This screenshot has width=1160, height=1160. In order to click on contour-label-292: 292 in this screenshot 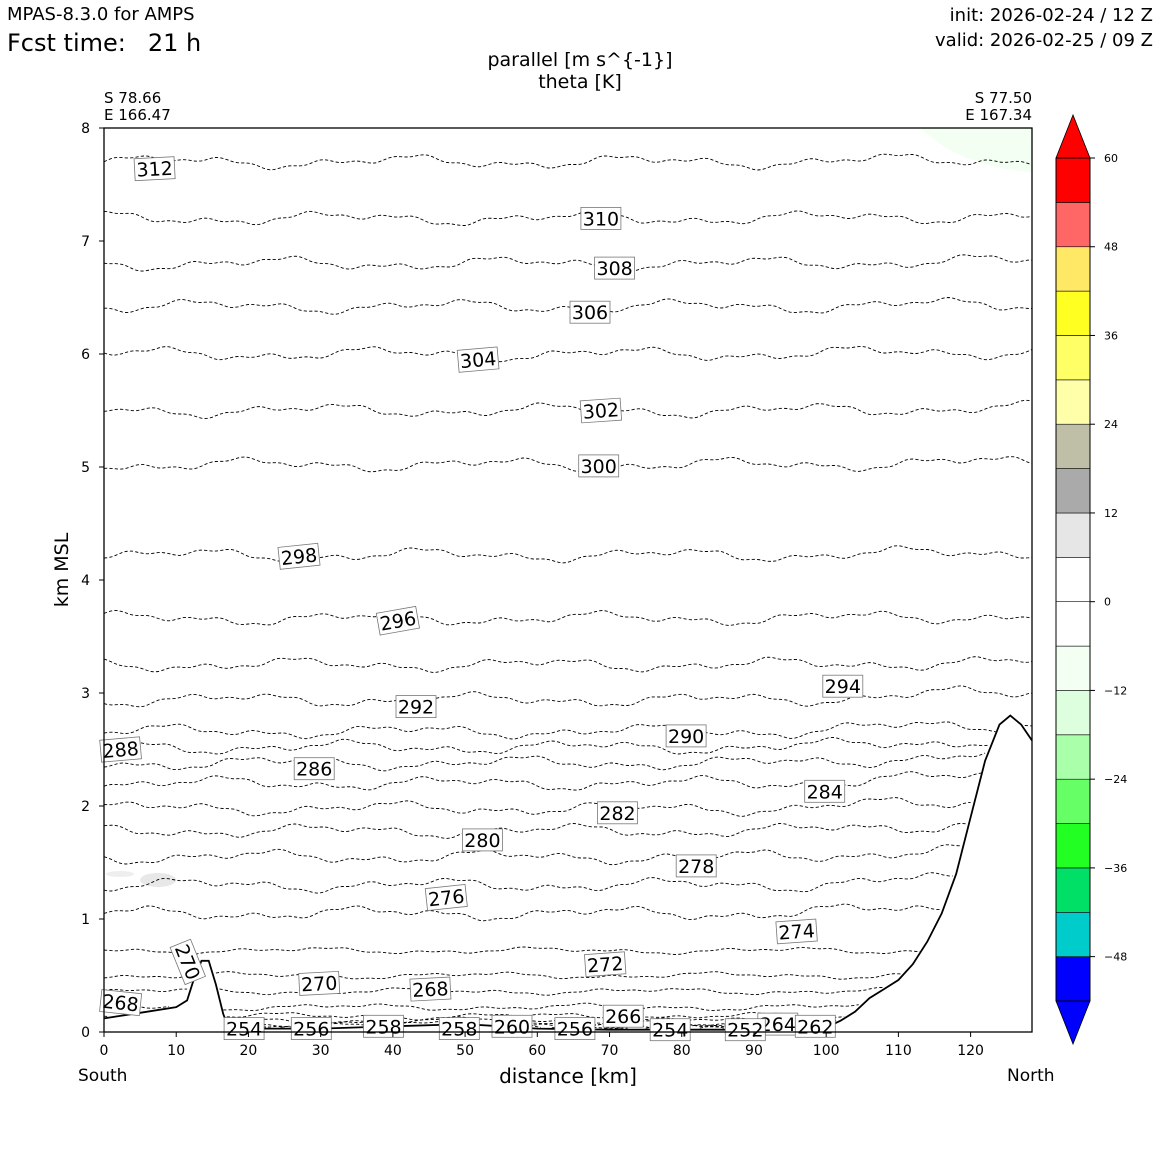, I will do `click(416, 707)`.